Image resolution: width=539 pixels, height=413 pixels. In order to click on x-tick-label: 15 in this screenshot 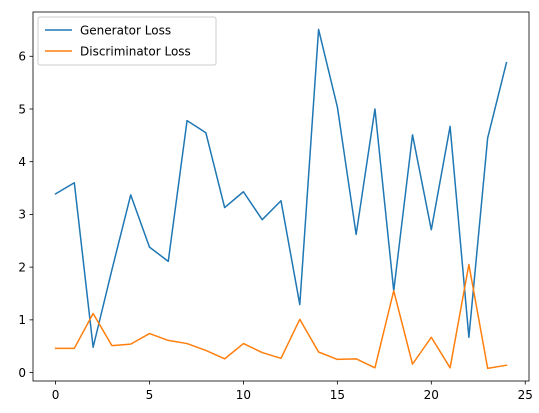, I will do `click(337, 395)`.